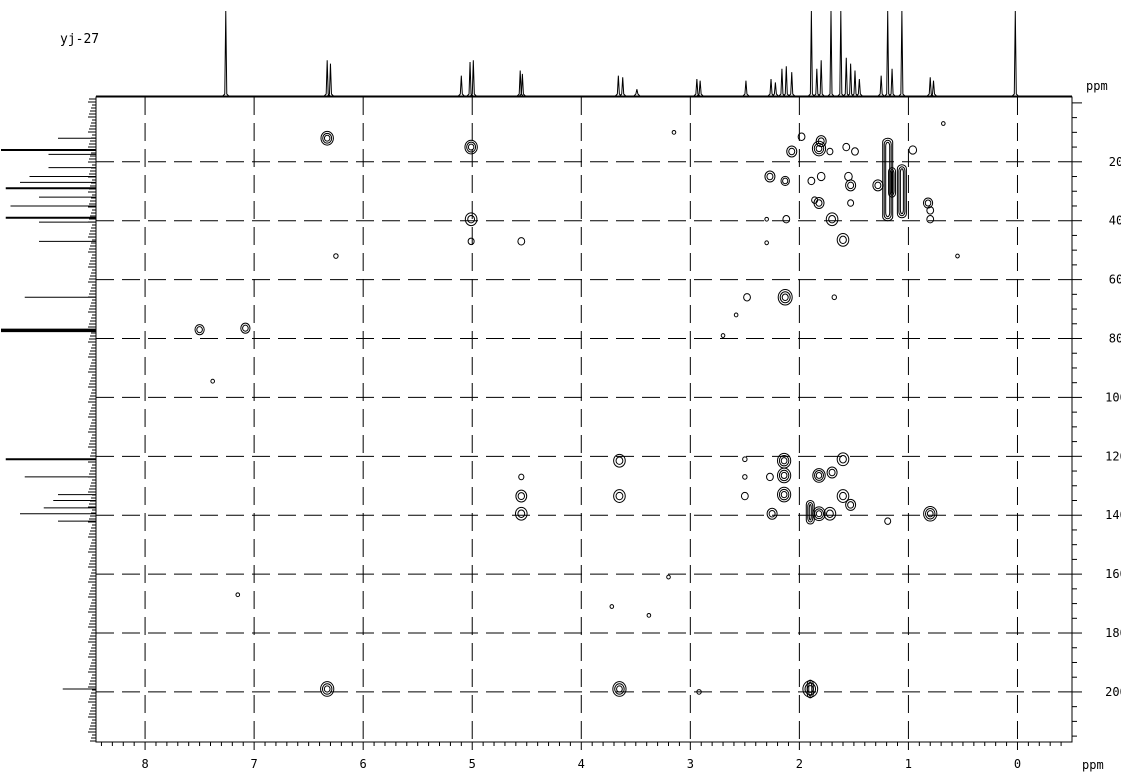 Image resolution: width=1121 pixels, height=776 pixels. What do you see at coordinates (79, 39) in the screenshot?
I see `chart-title: yj-27` at bounding box center [79, 39].